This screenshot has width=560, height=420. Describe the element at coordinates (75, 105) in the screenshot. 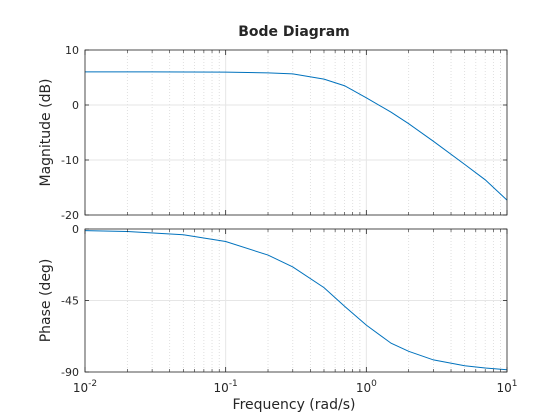

I see `magnitude-y-tick-label: 0` at that location.